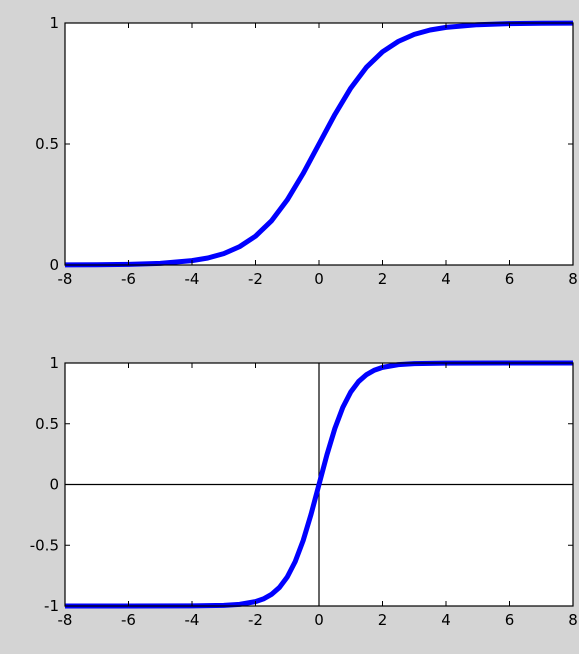 The width and height of the screenshot is (579, 654). Describe the element at coordinates (44, 545) in the screenshot. I see `y-tick-label: -0.5` at that location.